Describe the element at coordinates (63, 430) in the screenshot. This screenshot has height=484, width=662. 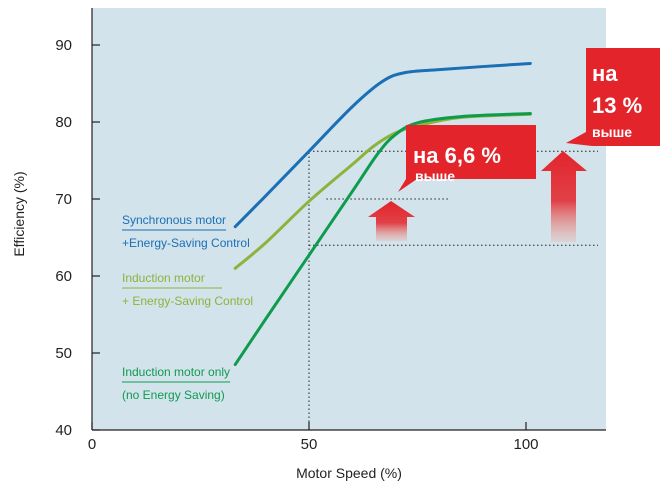
I see `y-tick-label: 40` at that location.